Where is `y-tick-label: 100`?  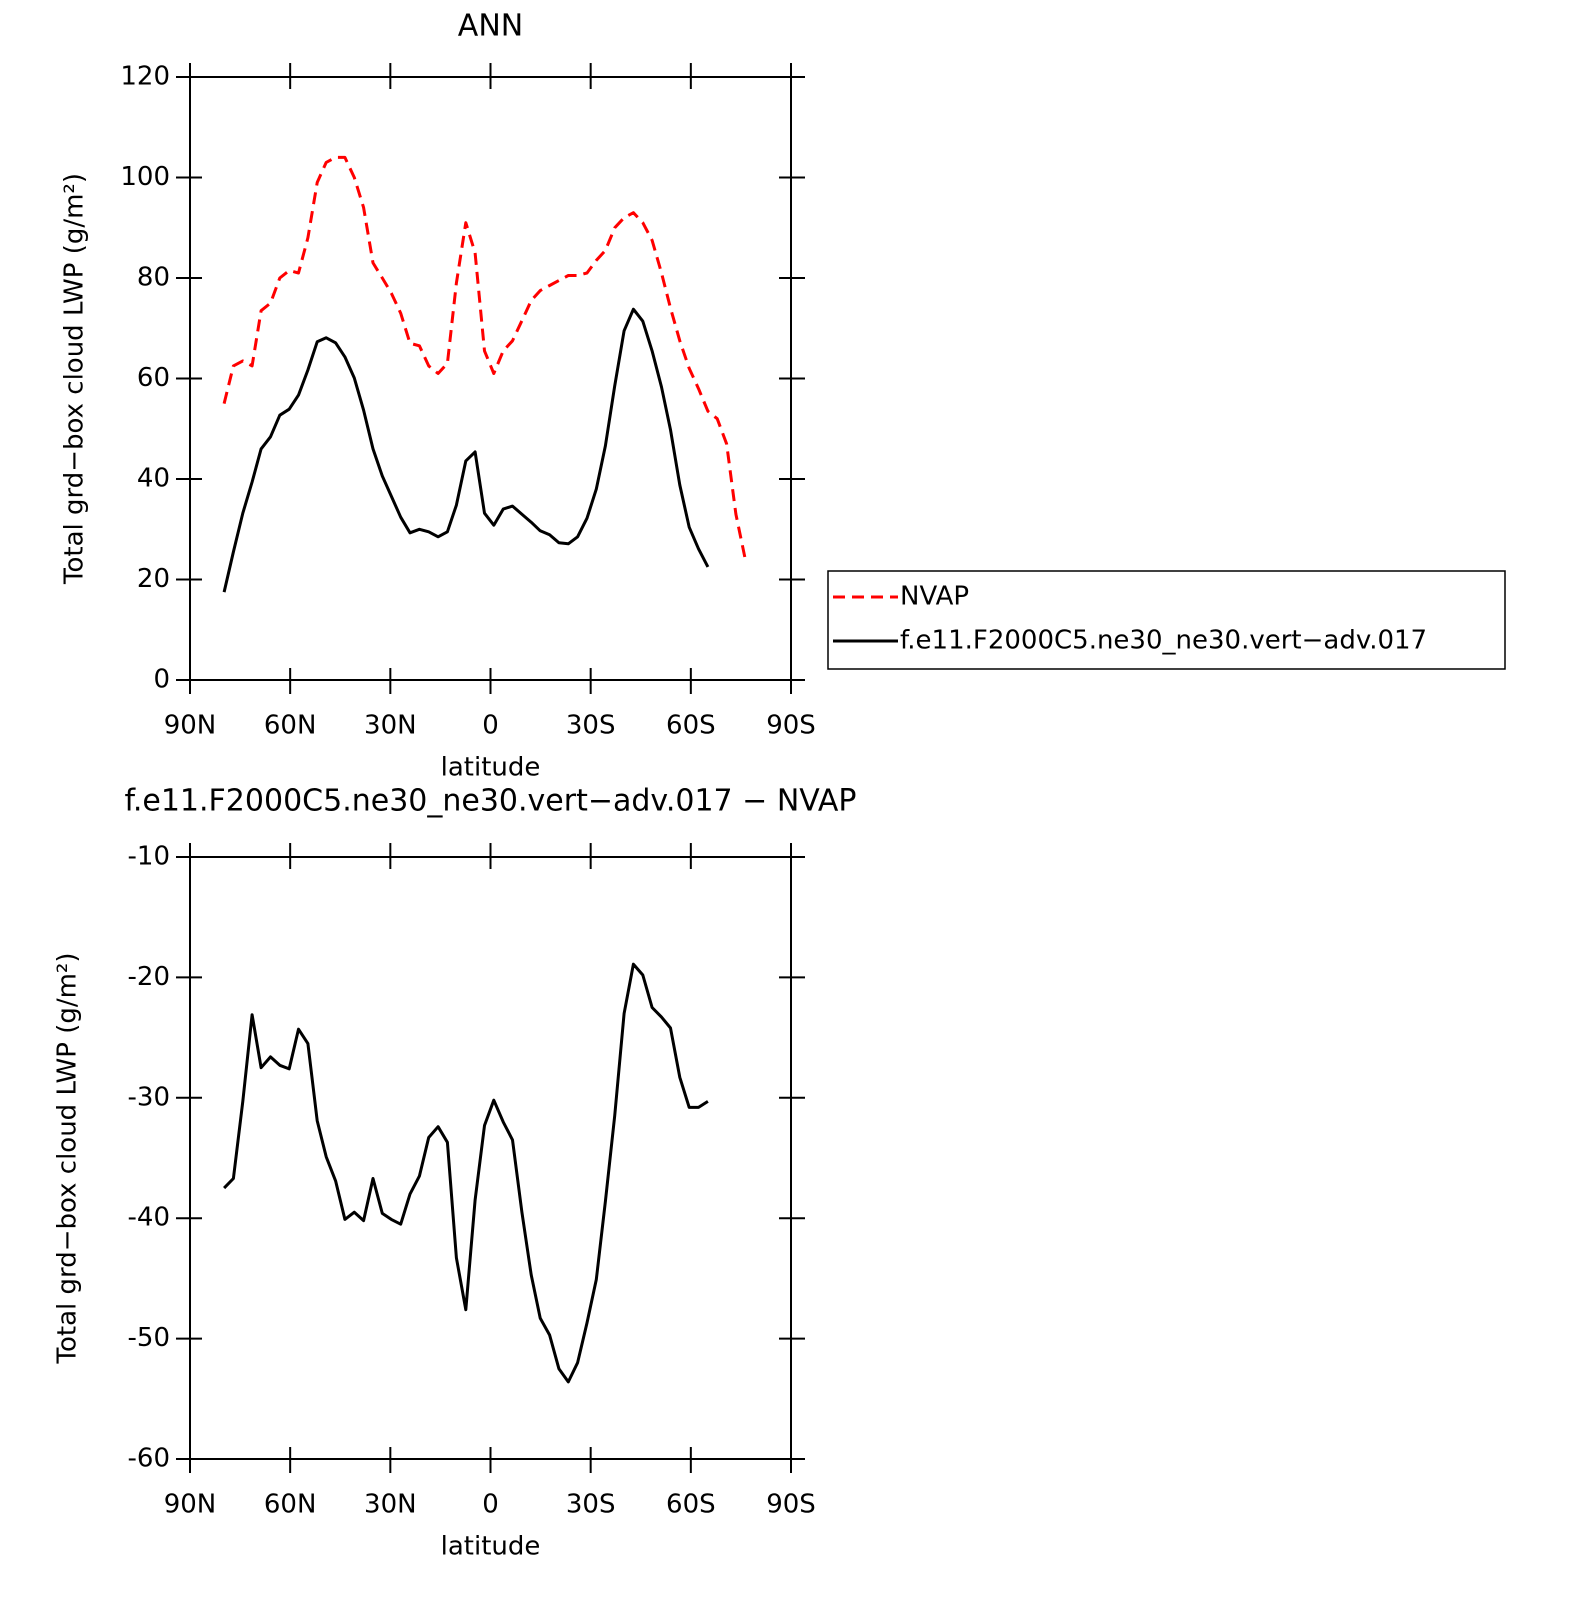 y-tick-label: 100 is located at coordinates (145, 177).